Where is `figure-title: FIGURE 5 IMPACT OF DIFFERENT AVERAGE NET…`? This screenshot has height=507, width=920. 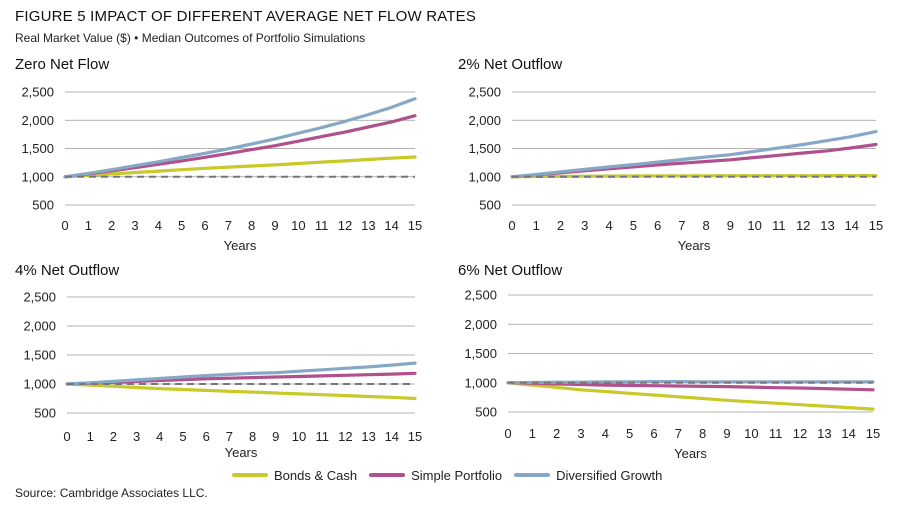
figure-title: FIGURE 5 IMPACT OF DIFFERENT AVERAGE NET… is located at coordinates (246, 16).